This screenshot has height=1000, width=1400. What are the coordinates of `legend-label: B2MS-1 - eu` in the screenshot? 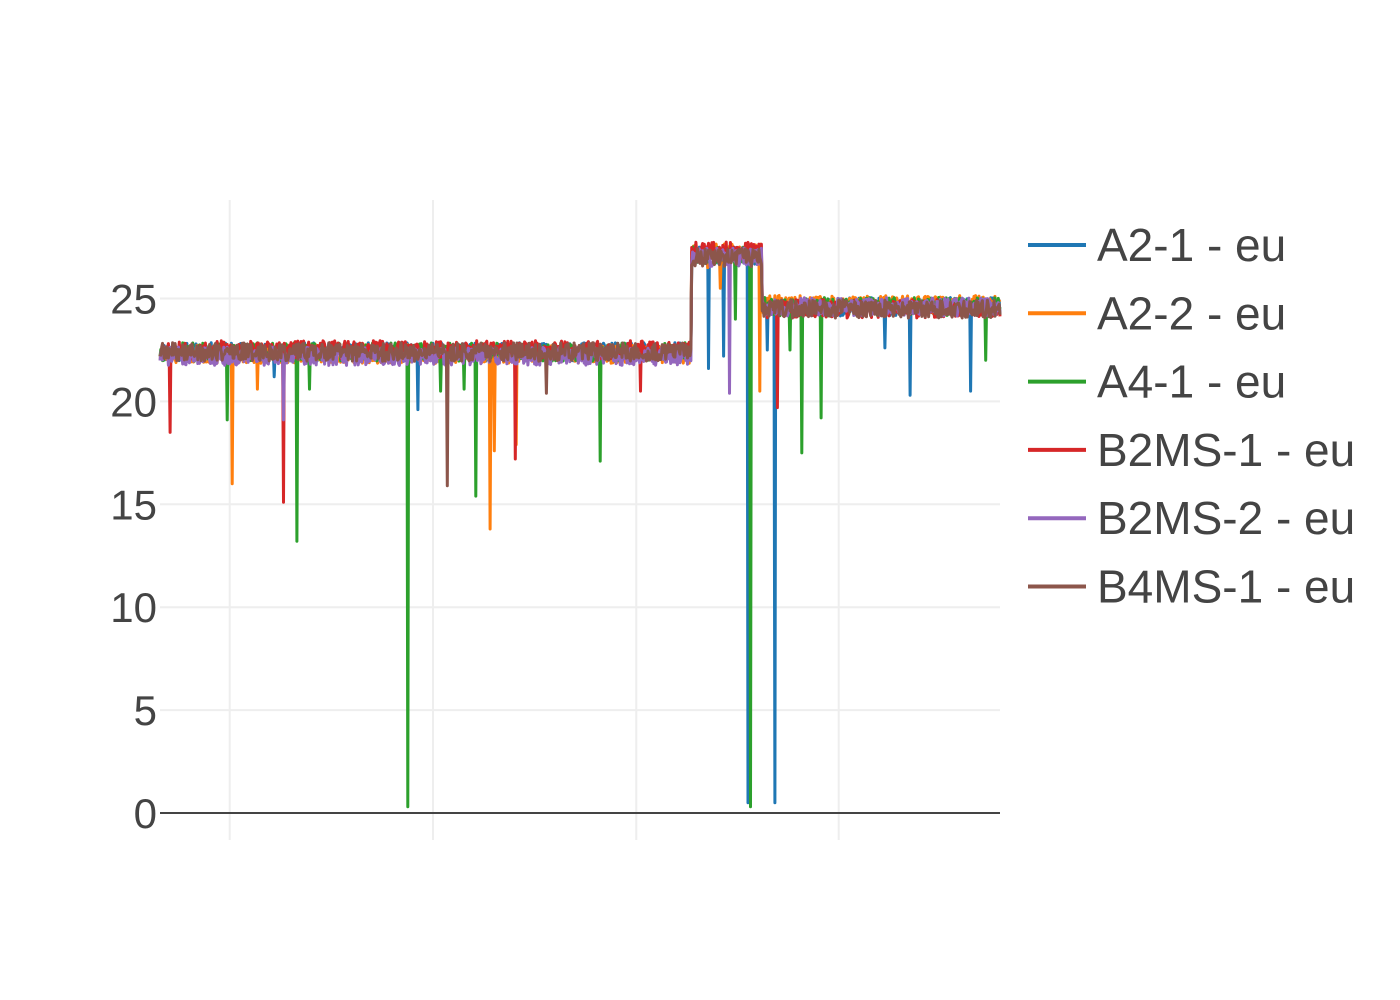 It's located at (1226, 450).